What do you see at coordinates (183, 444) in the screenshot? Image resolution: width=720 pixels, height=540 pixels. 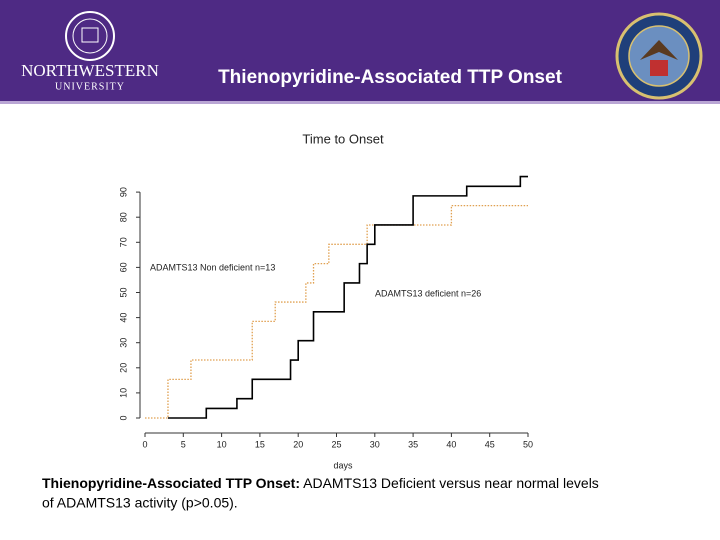 I see `x-tick-label: 5` at bounding box center [183, 444].